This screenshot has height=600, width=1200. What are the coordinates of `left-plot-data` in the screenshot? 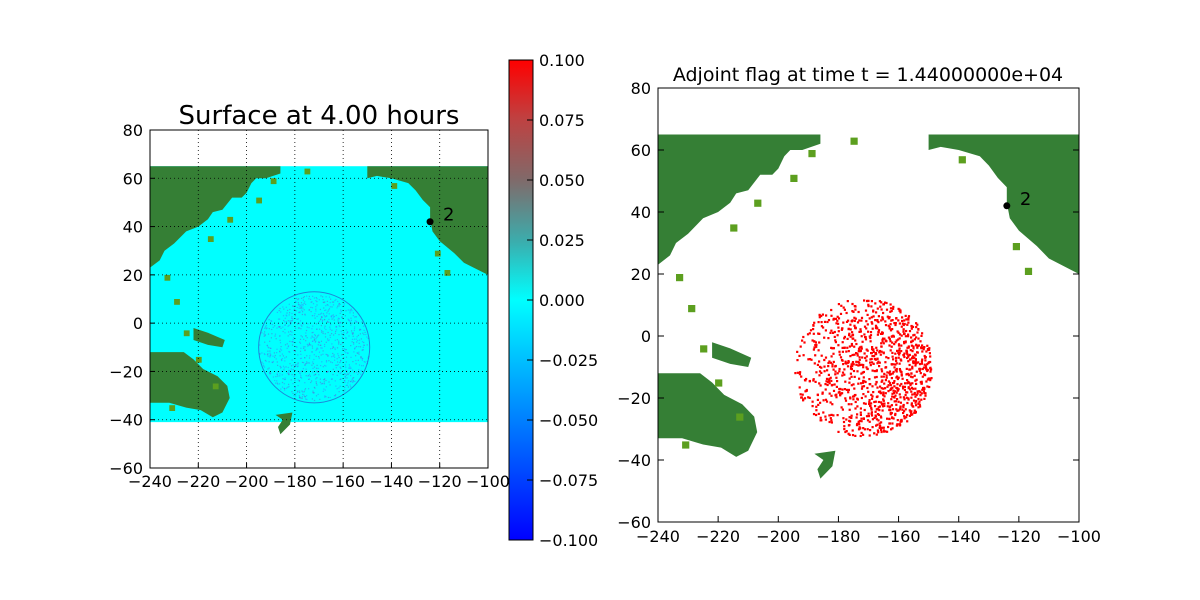 It's located at (319, 300).